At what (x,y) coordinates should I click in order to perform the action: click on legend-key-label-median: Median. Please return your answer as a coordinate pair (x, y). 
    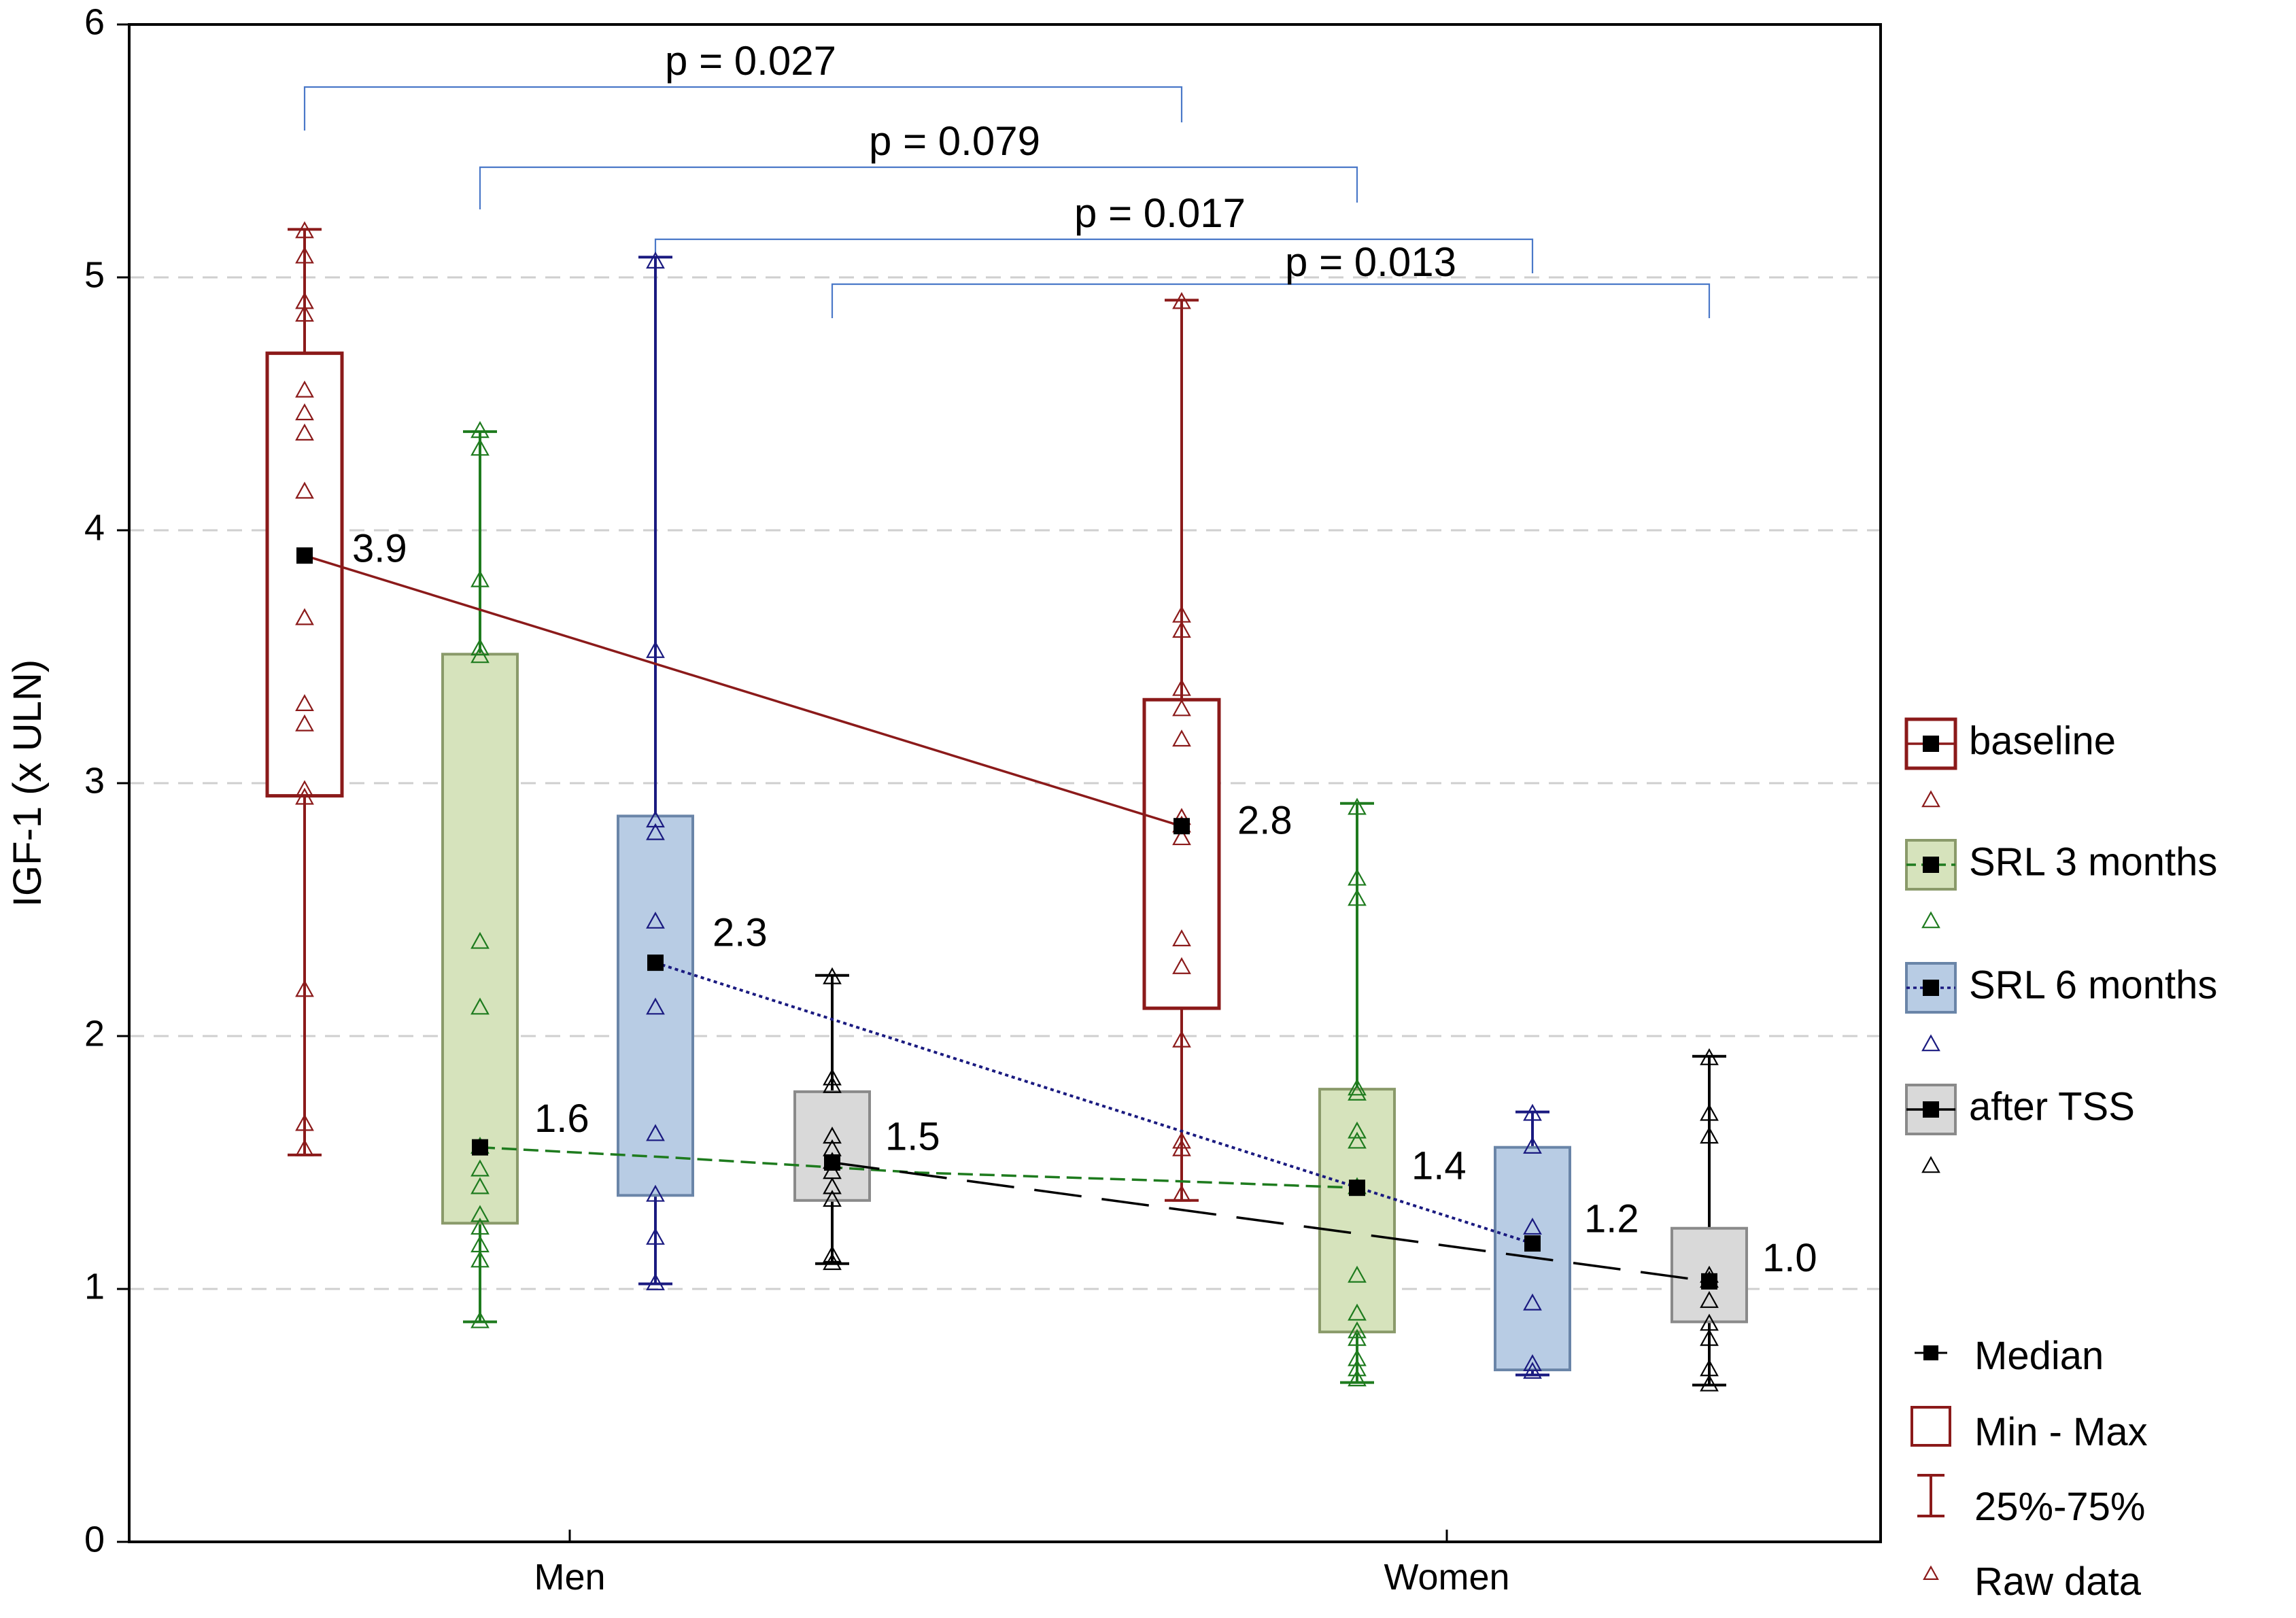
    Looking at the image, I should click on (2039, 1356).